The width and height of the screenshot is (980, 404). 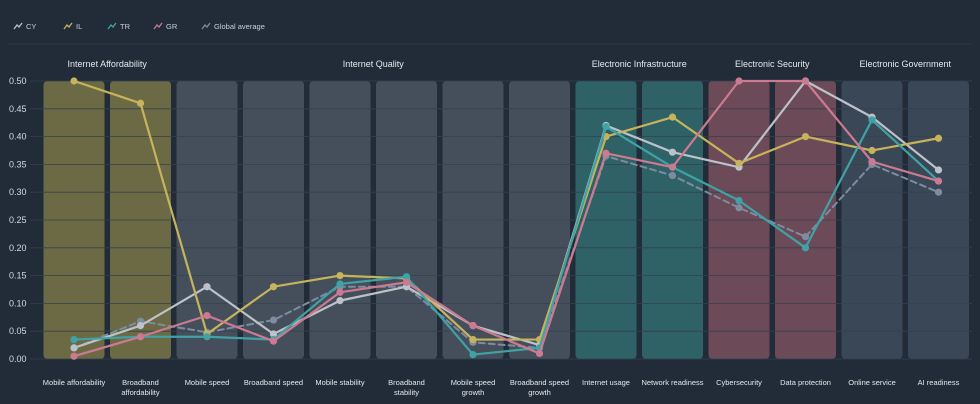 I want to click on x-tick-label: Broadband speed growth, so click(x=539, y=387).